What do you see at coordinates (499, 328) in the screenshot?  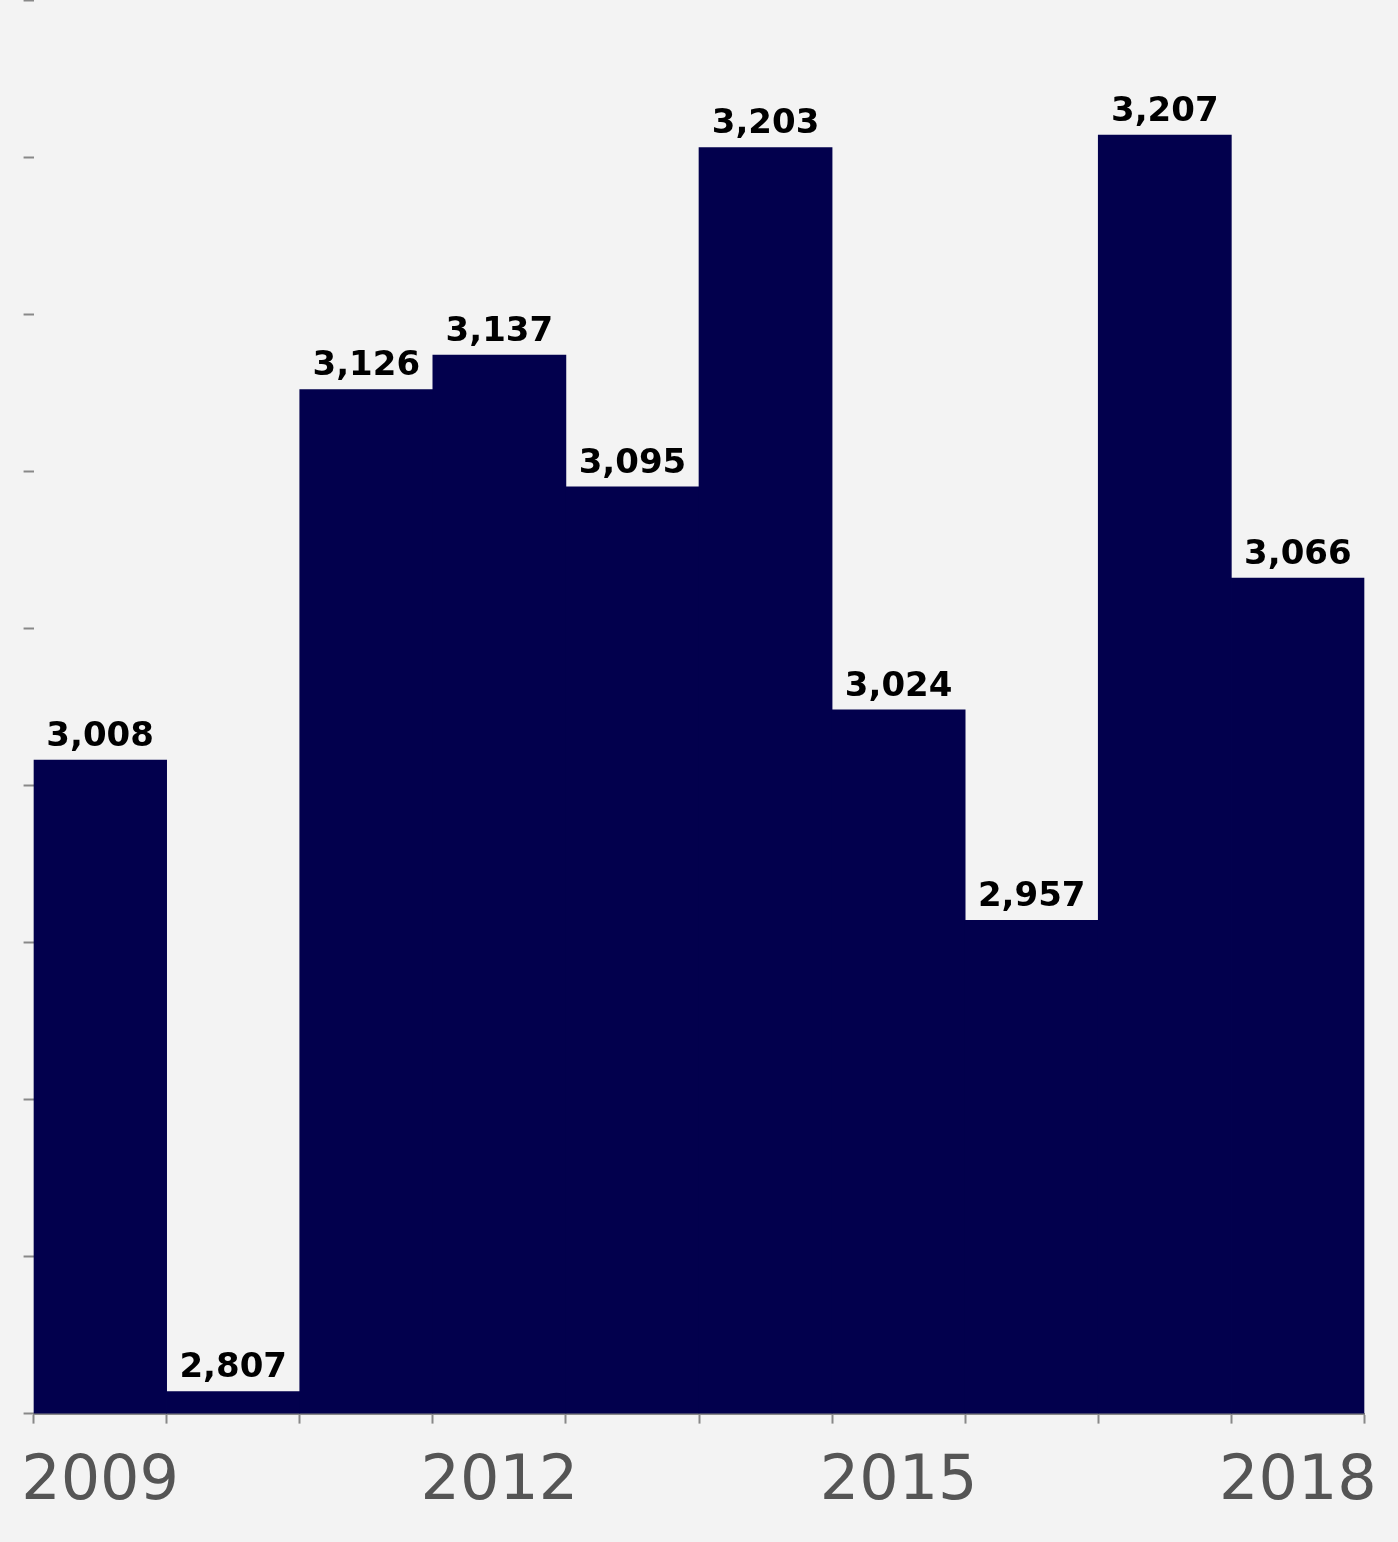 I see `data-label: 3,137` at bounding box center [499, 328].